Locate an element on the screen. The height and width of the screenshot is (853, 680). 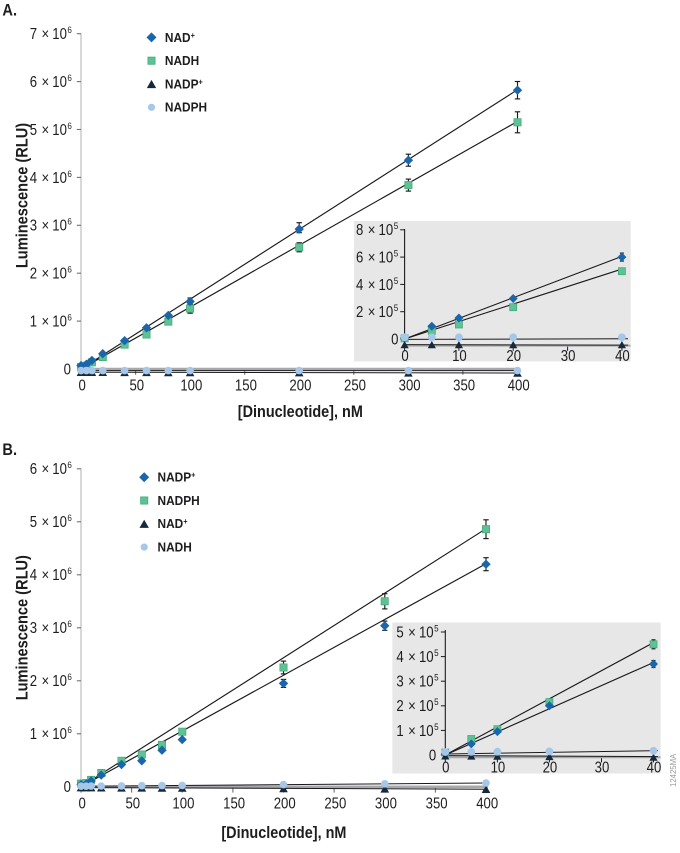
svg-text: NAD+ is located at coordinates (180, 37).